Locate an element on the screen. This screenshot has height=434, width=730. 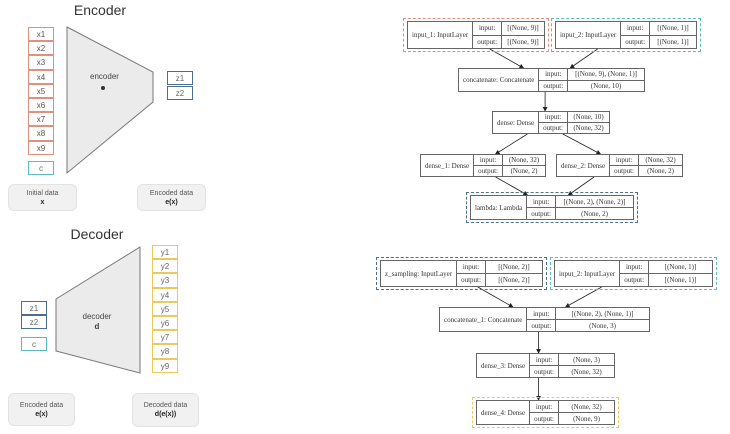
encoder-input-x5: x5 is located at coordinates (41, 90).